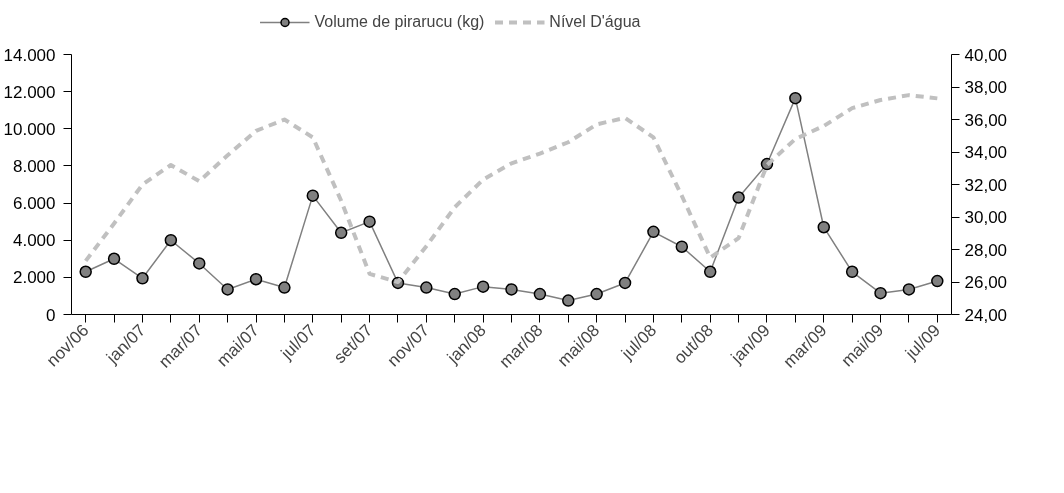 The width and height of the screenshot is (1064, 493). I want to click on y-tick-label: 6.000, so click(34, 204).